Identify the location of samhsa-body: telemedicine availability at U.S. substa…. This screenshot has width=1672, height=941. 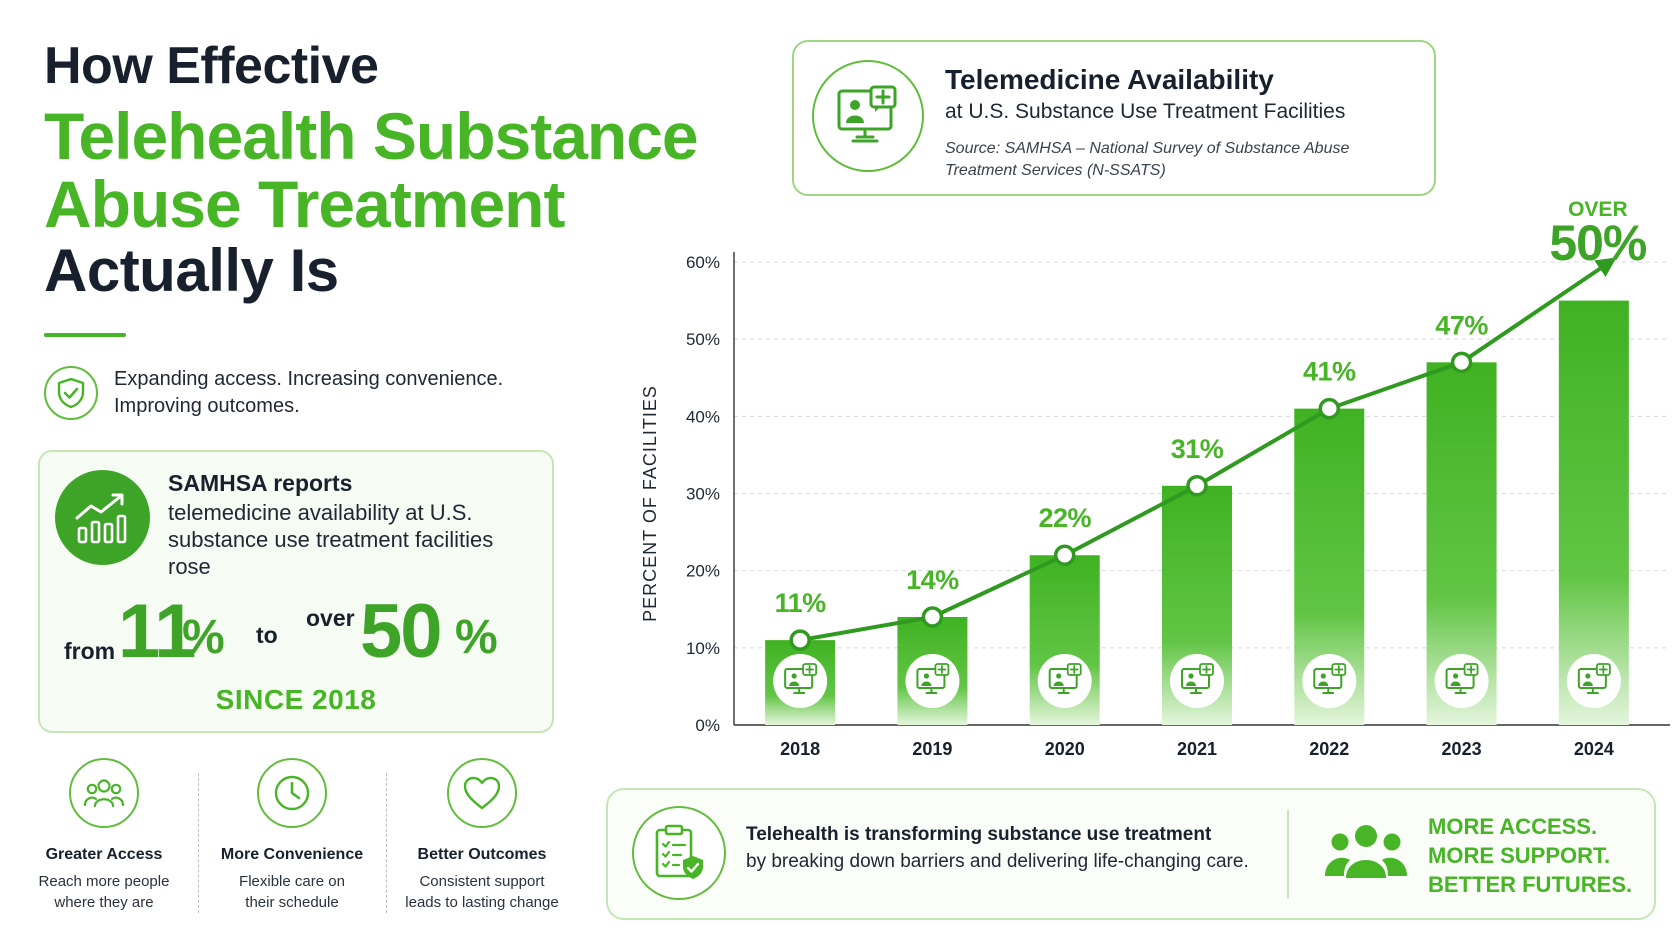
(331, 539).